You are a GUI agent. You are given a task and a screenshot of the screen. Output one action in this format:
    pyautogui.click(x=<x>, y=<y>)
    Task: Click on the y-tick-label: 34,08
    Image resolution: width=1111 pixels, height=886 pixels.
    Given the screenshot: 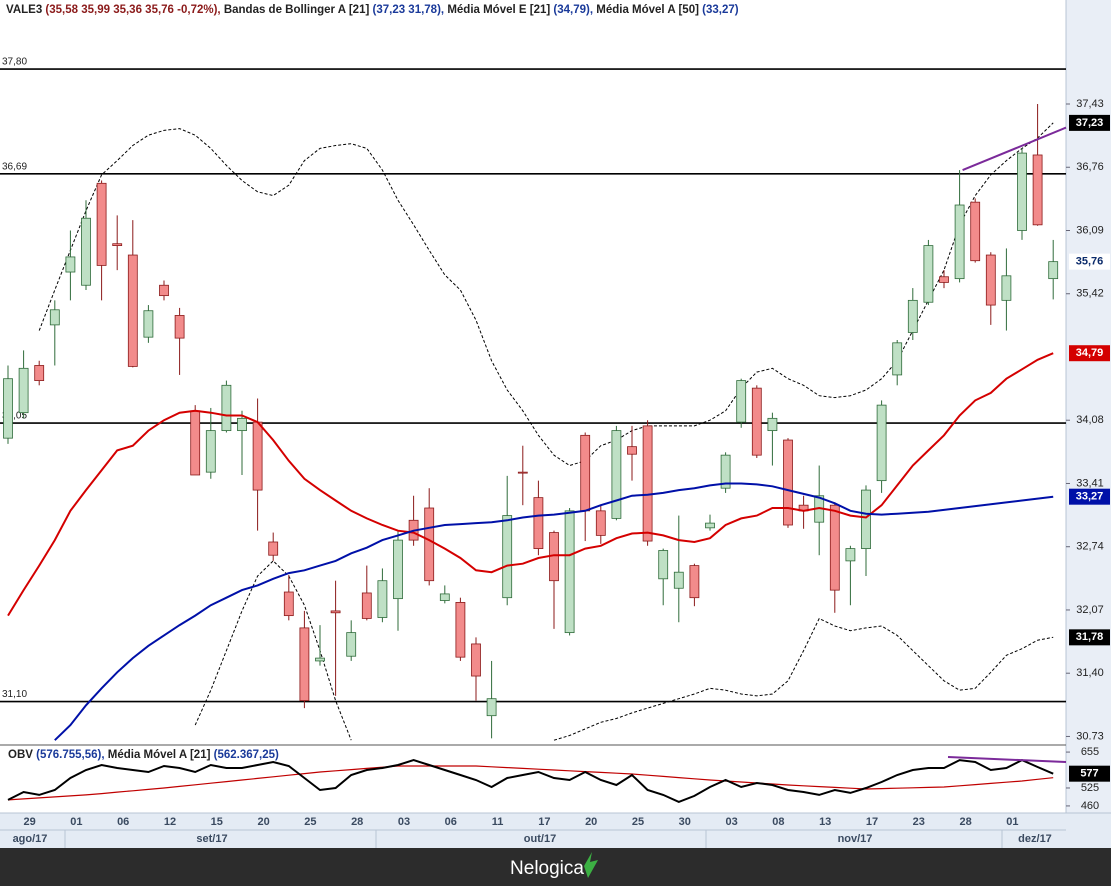 What is the action you would take?
    pyautogui.click(x=1090, y=420)
    